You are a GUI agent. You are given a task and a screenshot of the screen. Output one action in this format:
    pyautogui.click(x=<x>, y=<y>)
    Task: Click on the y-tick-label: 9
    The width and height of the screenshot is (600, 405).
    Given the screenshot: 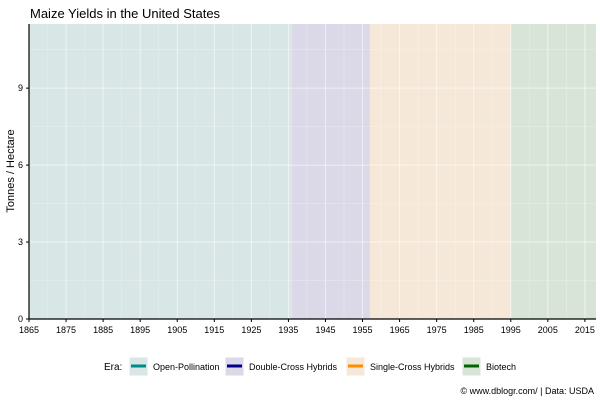 What is the action you would take?
    pyautogui.click(x=20, y=88)
    